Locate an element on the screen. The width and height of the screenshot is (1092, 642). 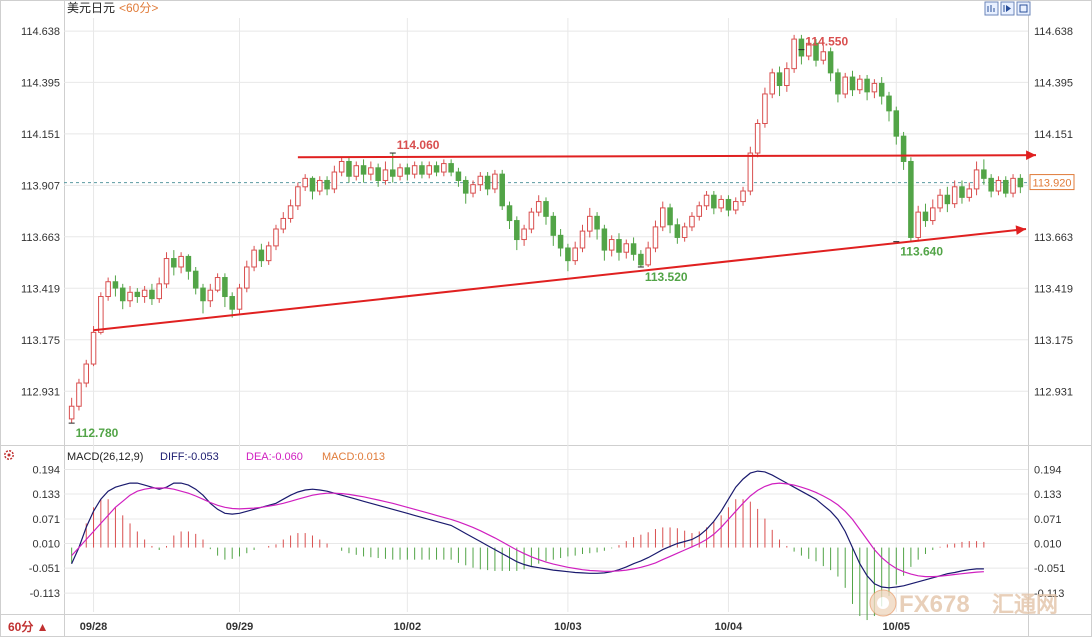
price-tick-left: 114.638 is located at coordinates (40, 32).